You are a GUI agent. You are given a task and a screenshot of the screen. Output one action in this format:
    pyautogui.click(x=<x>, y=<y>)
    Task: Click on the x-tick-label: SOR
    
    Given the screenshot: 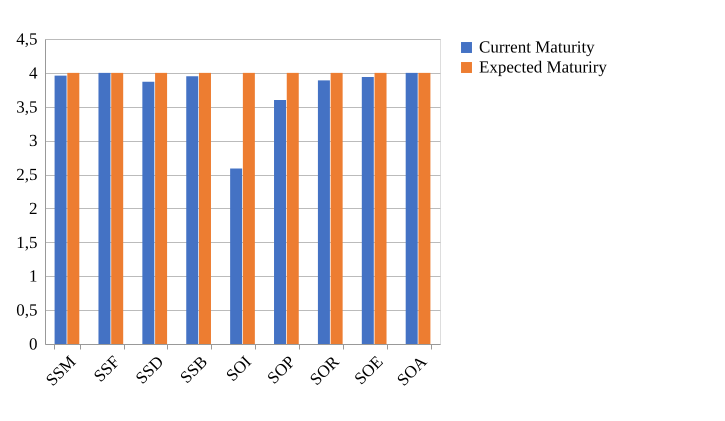 What is the action you would take?
    pyautogui.click(x=325, y=370)
    